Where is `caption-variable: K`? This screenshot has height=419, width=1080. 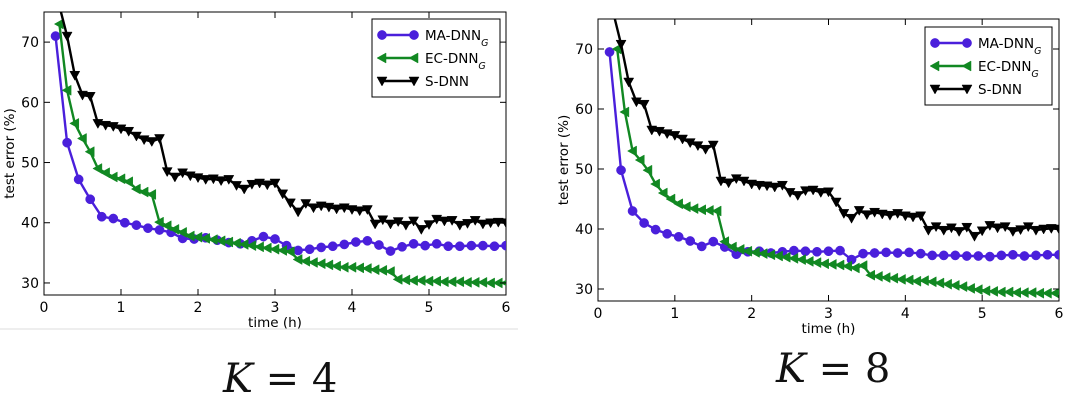
caption-variable: K is located at coordinates (238, 379).